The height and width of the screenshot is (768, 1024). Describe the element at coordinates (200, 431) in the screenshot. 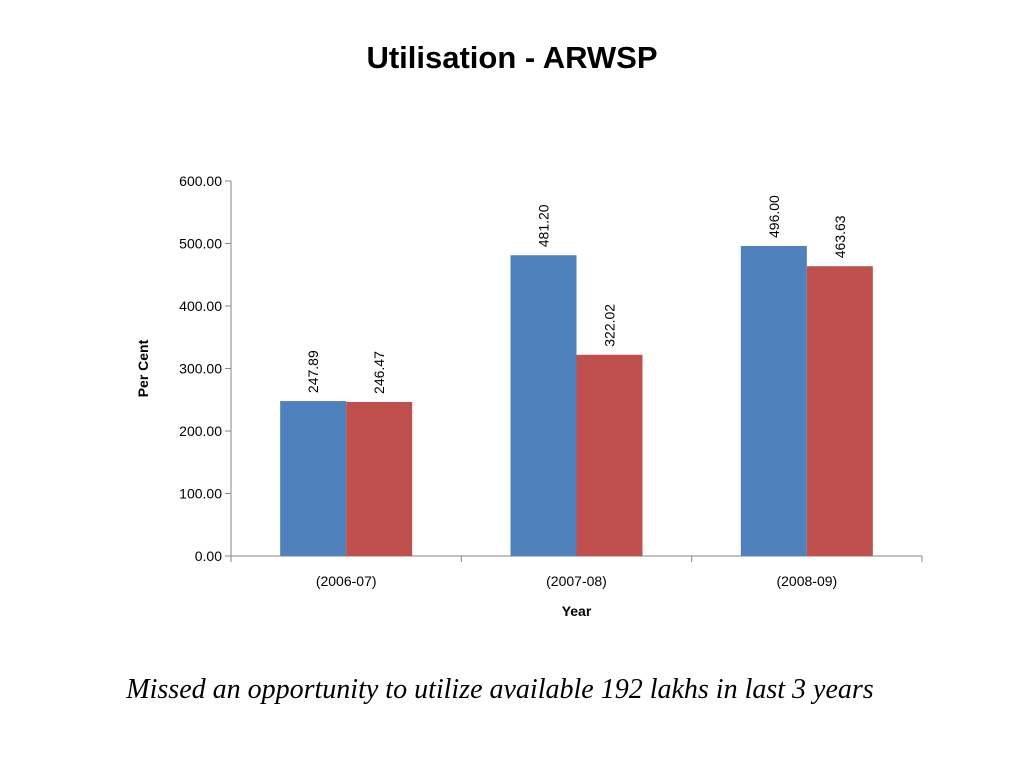

I see `y-tick-label: 200.00` at that location.